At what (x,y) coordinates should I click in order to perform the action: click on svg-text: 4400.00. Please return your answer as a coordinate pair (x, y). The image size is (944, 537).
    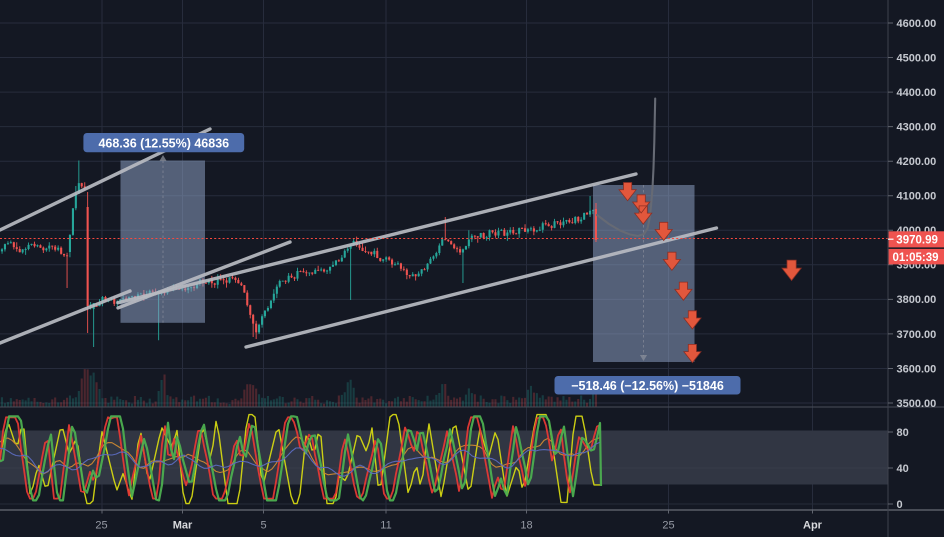
    Looking at the image, I should click on (917, 93).